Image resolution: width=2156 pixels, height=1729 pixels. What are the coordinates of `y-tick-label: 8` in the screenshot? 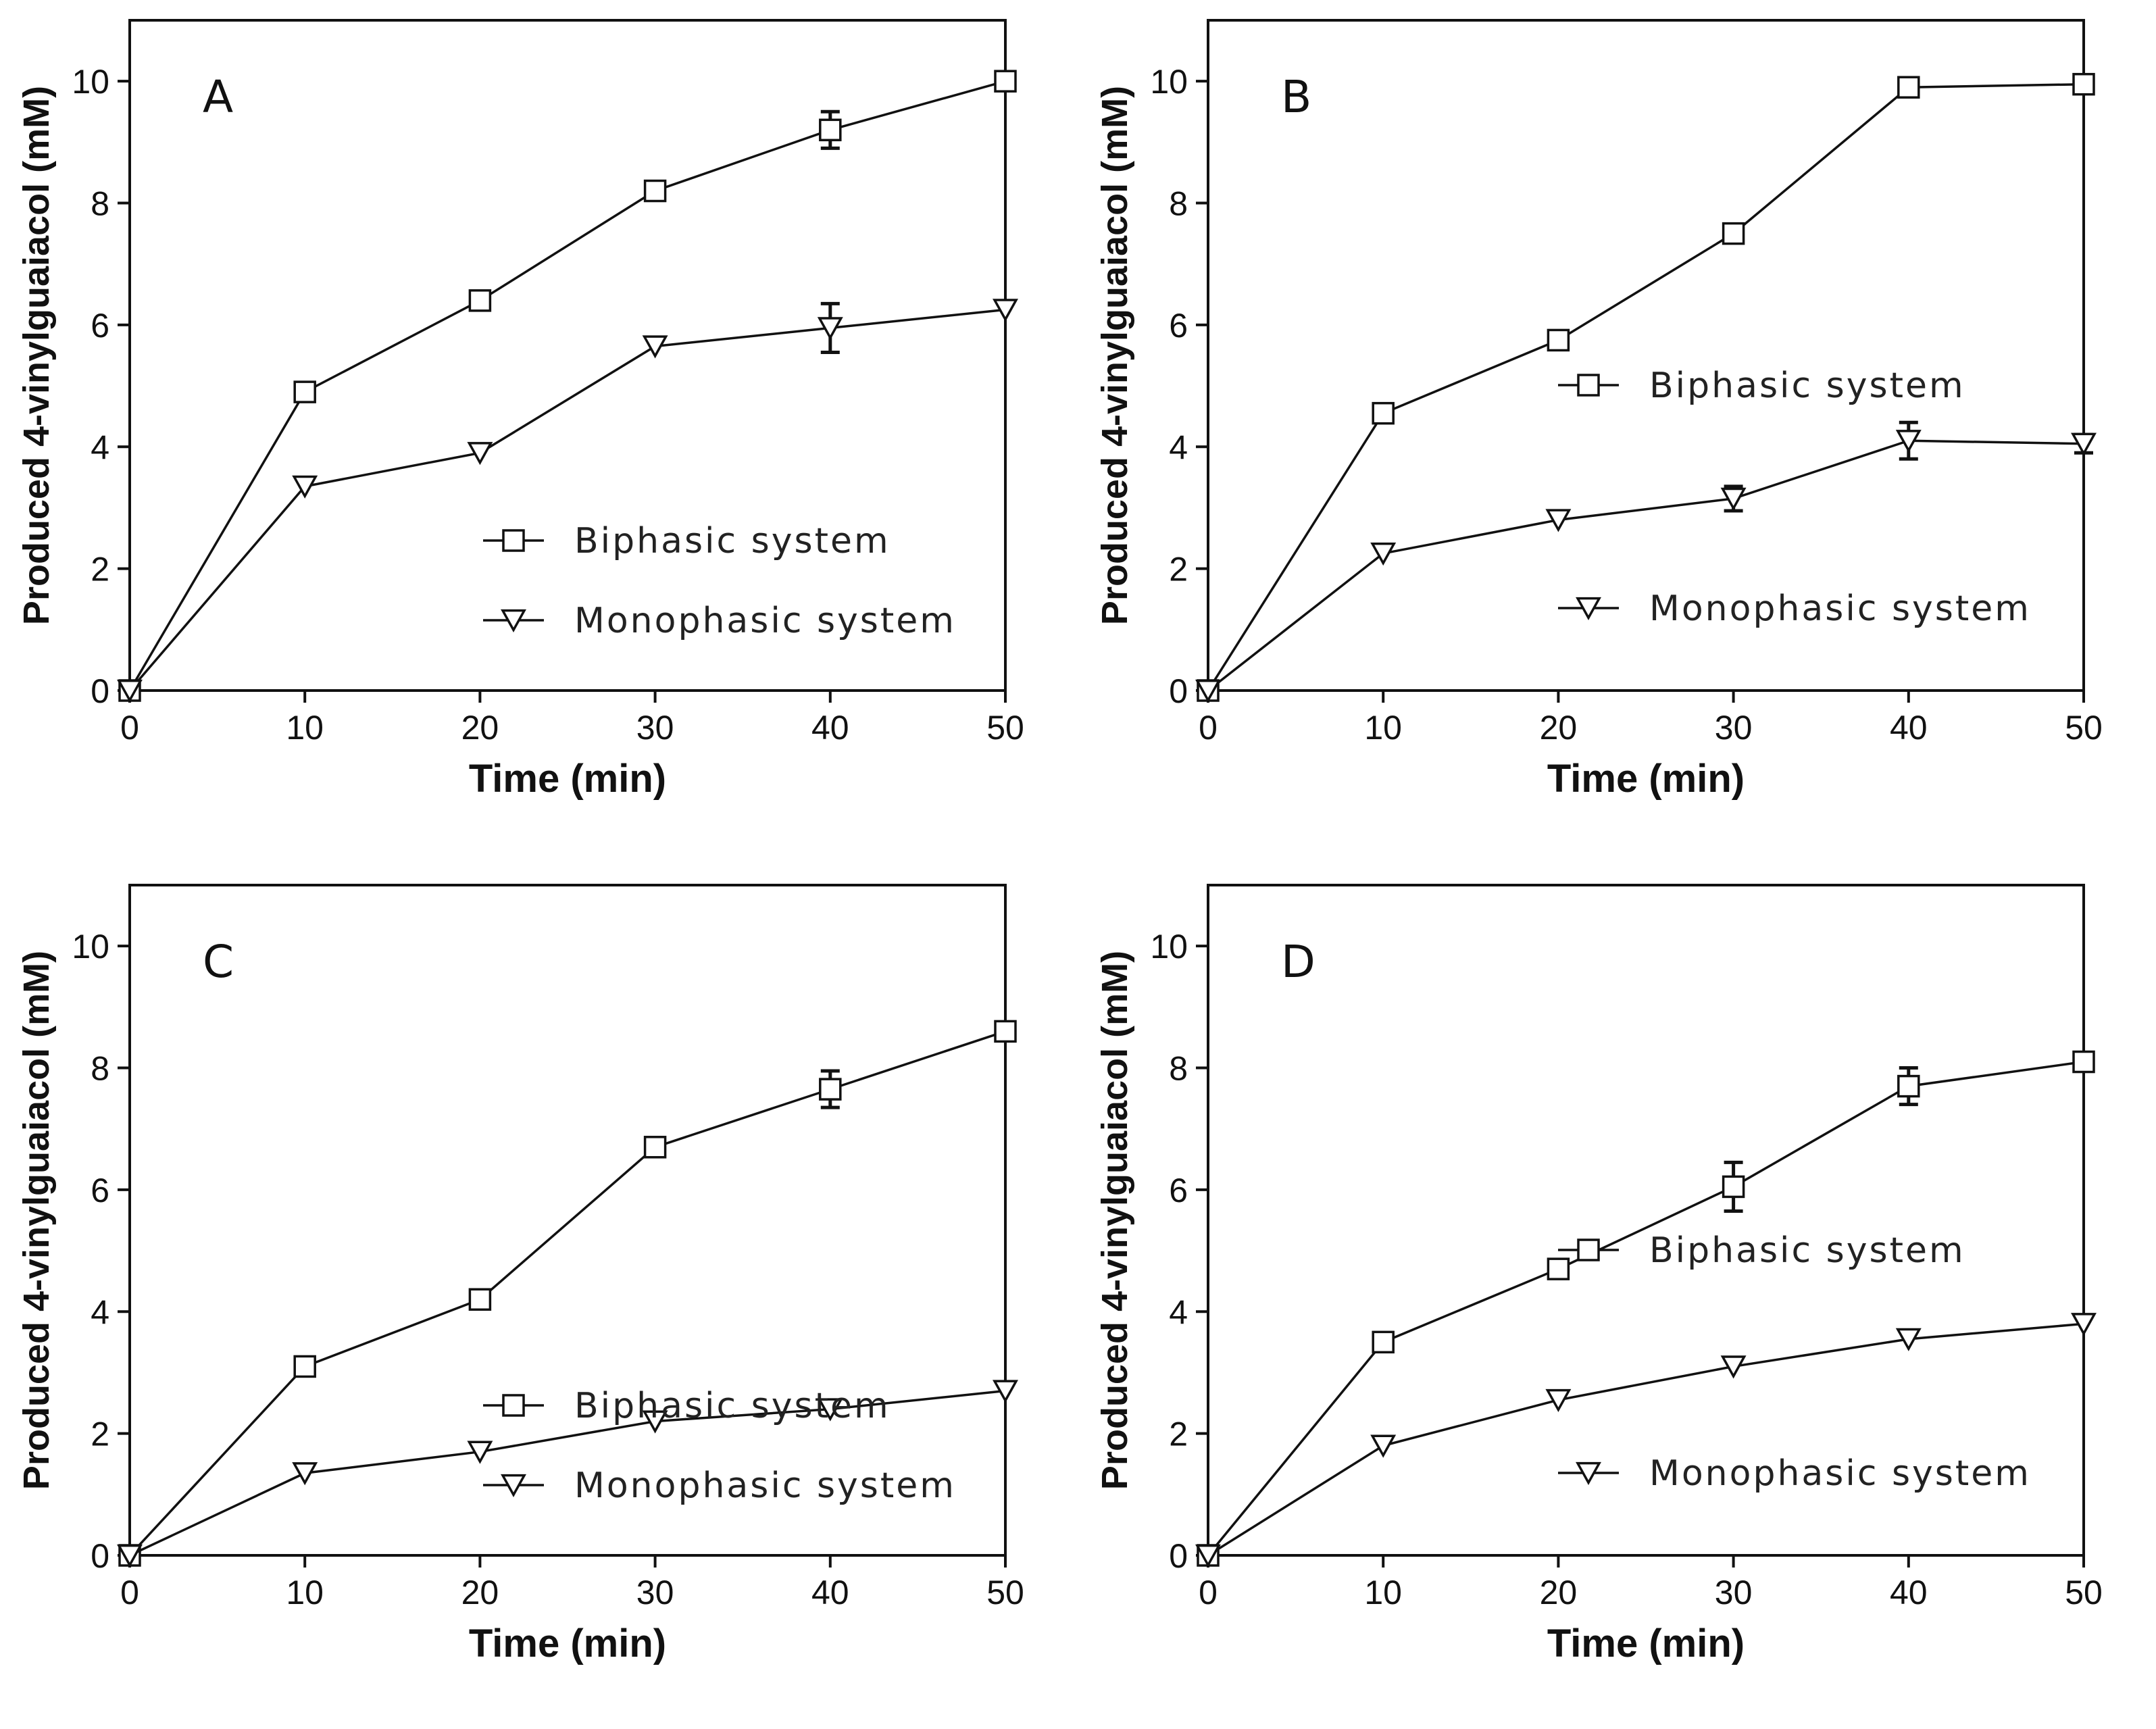 It's located at (100, 1069).